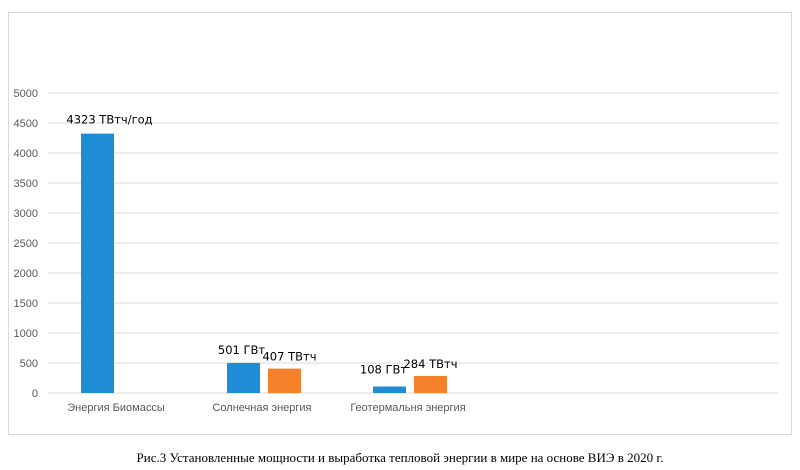 The image size is (800, 470). Describe the element at coordinates (26, 244) in the screenshot. I see `y-tick-label-5: 2500` at that location.